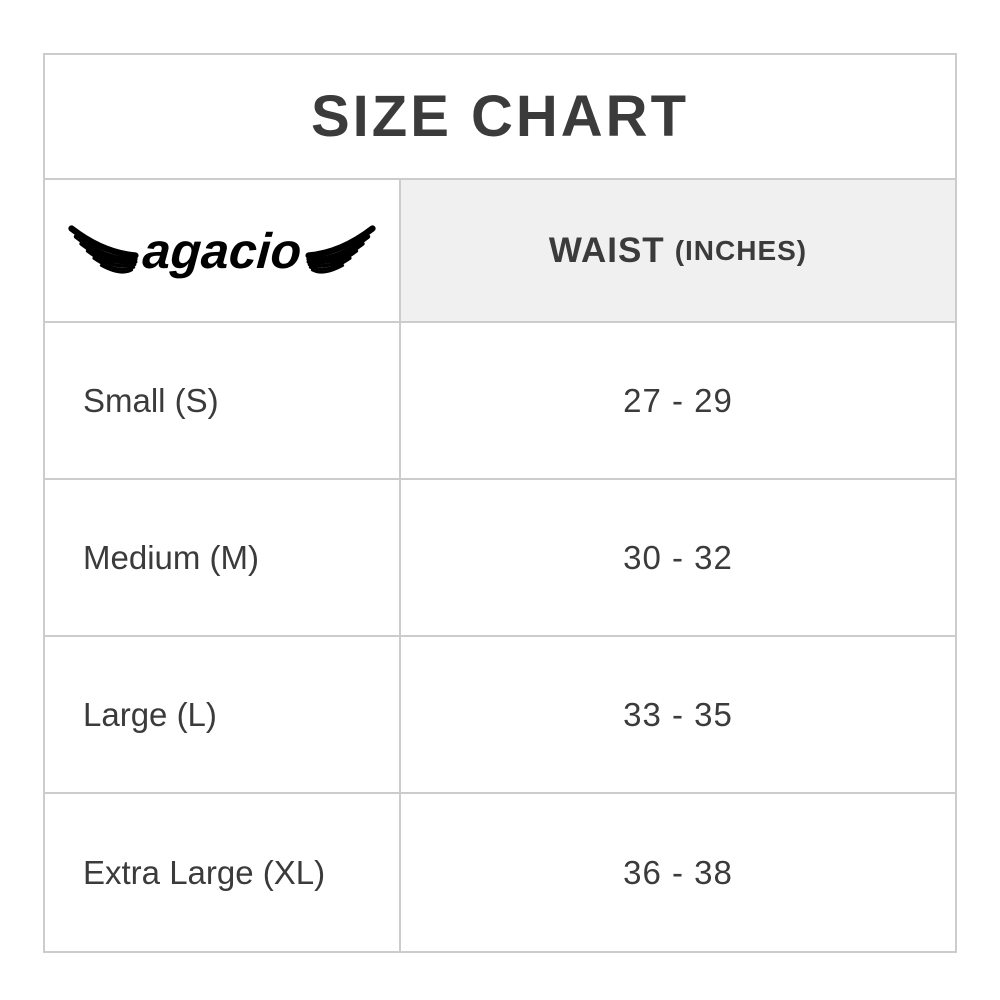  I want to click on waist-range-large: 33 - 35, so click(678, 715).